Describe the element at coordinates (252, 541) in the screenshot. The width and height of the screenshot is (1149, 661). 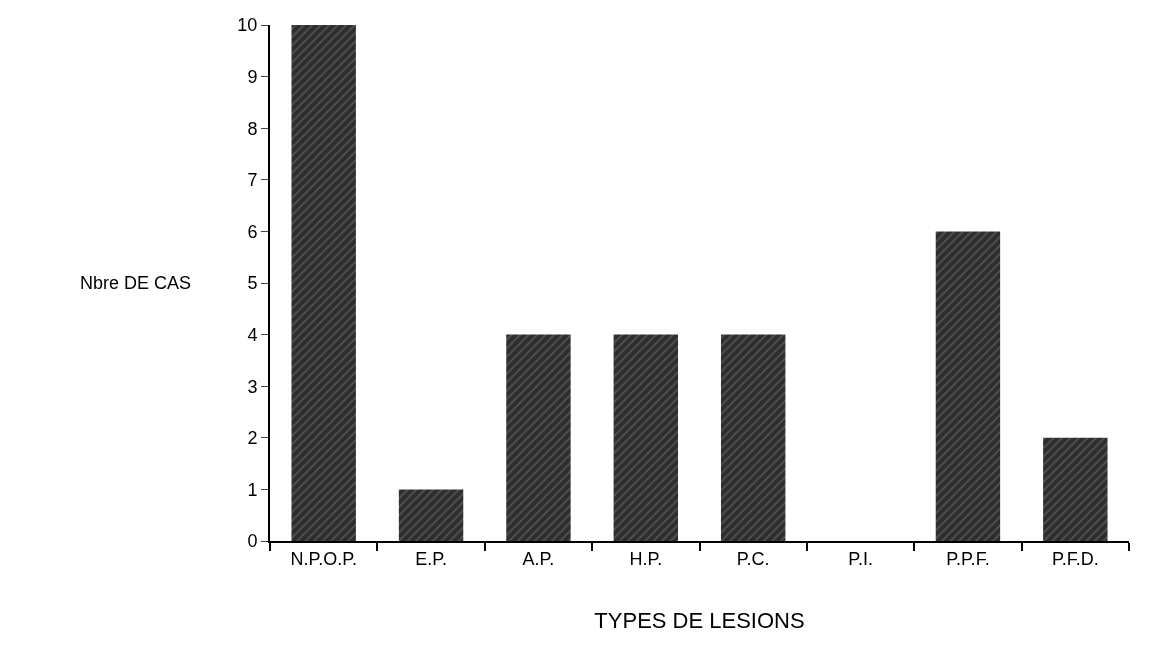
I see `y-tick-label: 0` at that location.